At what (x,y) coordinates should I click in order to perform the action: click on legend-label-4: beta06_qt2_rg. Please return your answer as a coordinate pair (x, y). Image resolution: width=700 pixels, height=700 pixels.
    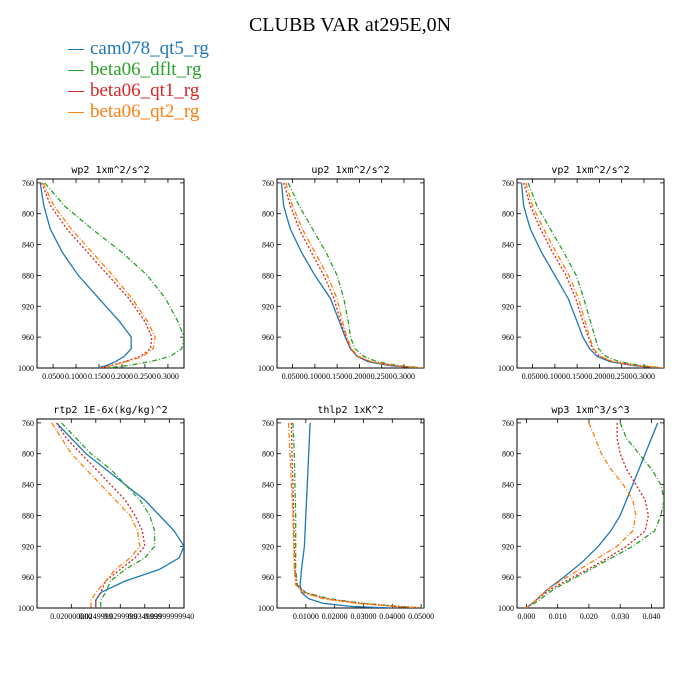
    Looking at the image, I should click on (145, 111).